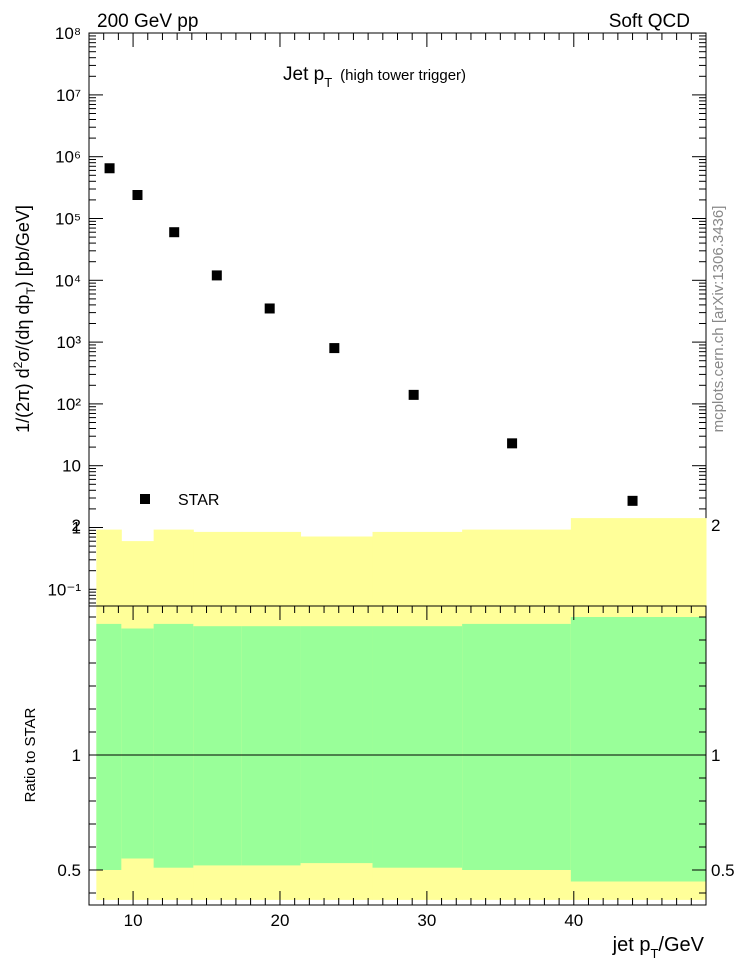  Describe the element at coordinates (68, 157) in the screenshot. I see `y-tick-label: 10⁶` at that location.